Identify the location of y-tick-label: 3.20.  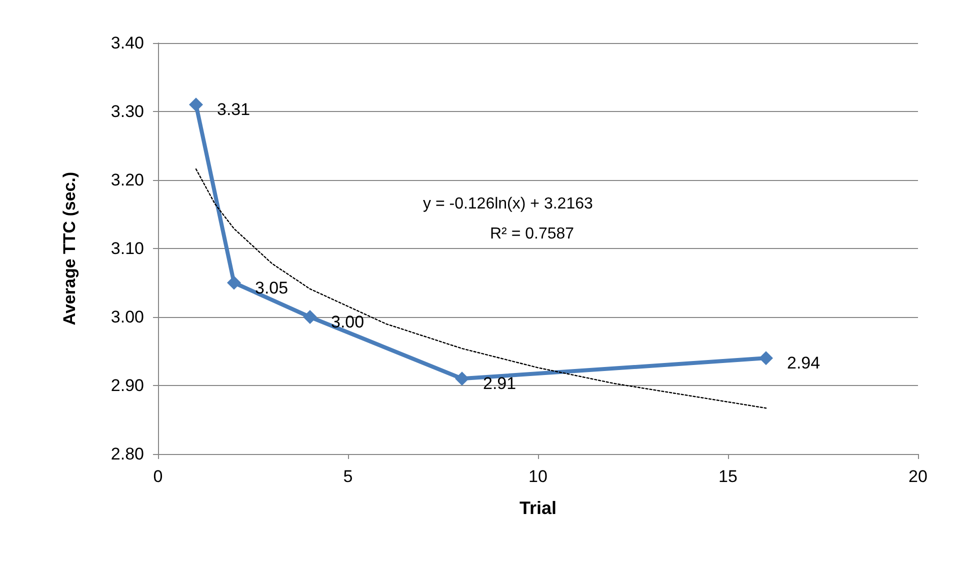
(127, 180).